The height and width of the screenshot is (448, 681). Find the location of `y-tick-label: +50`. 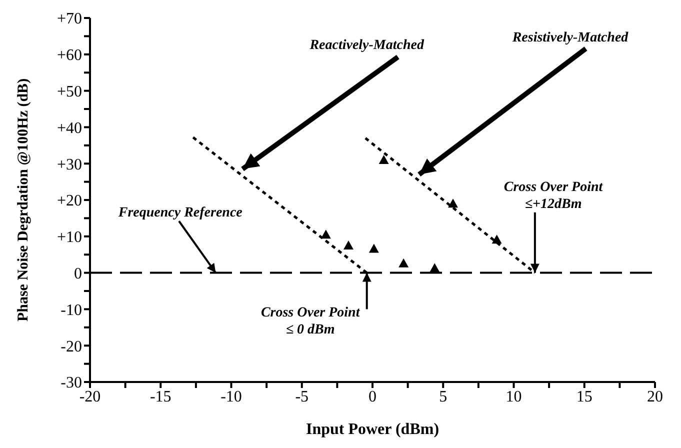

y-tick-label: +50 is located at coordinates (69, 91).